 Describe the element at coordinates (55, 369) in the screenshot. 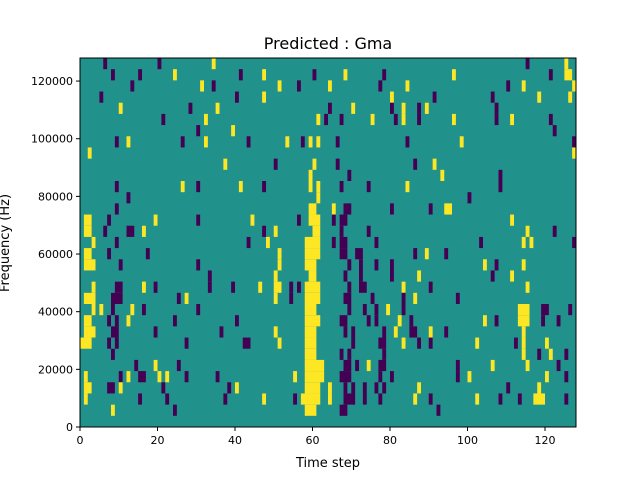

I see `y-tick-label: 20000` at that location.